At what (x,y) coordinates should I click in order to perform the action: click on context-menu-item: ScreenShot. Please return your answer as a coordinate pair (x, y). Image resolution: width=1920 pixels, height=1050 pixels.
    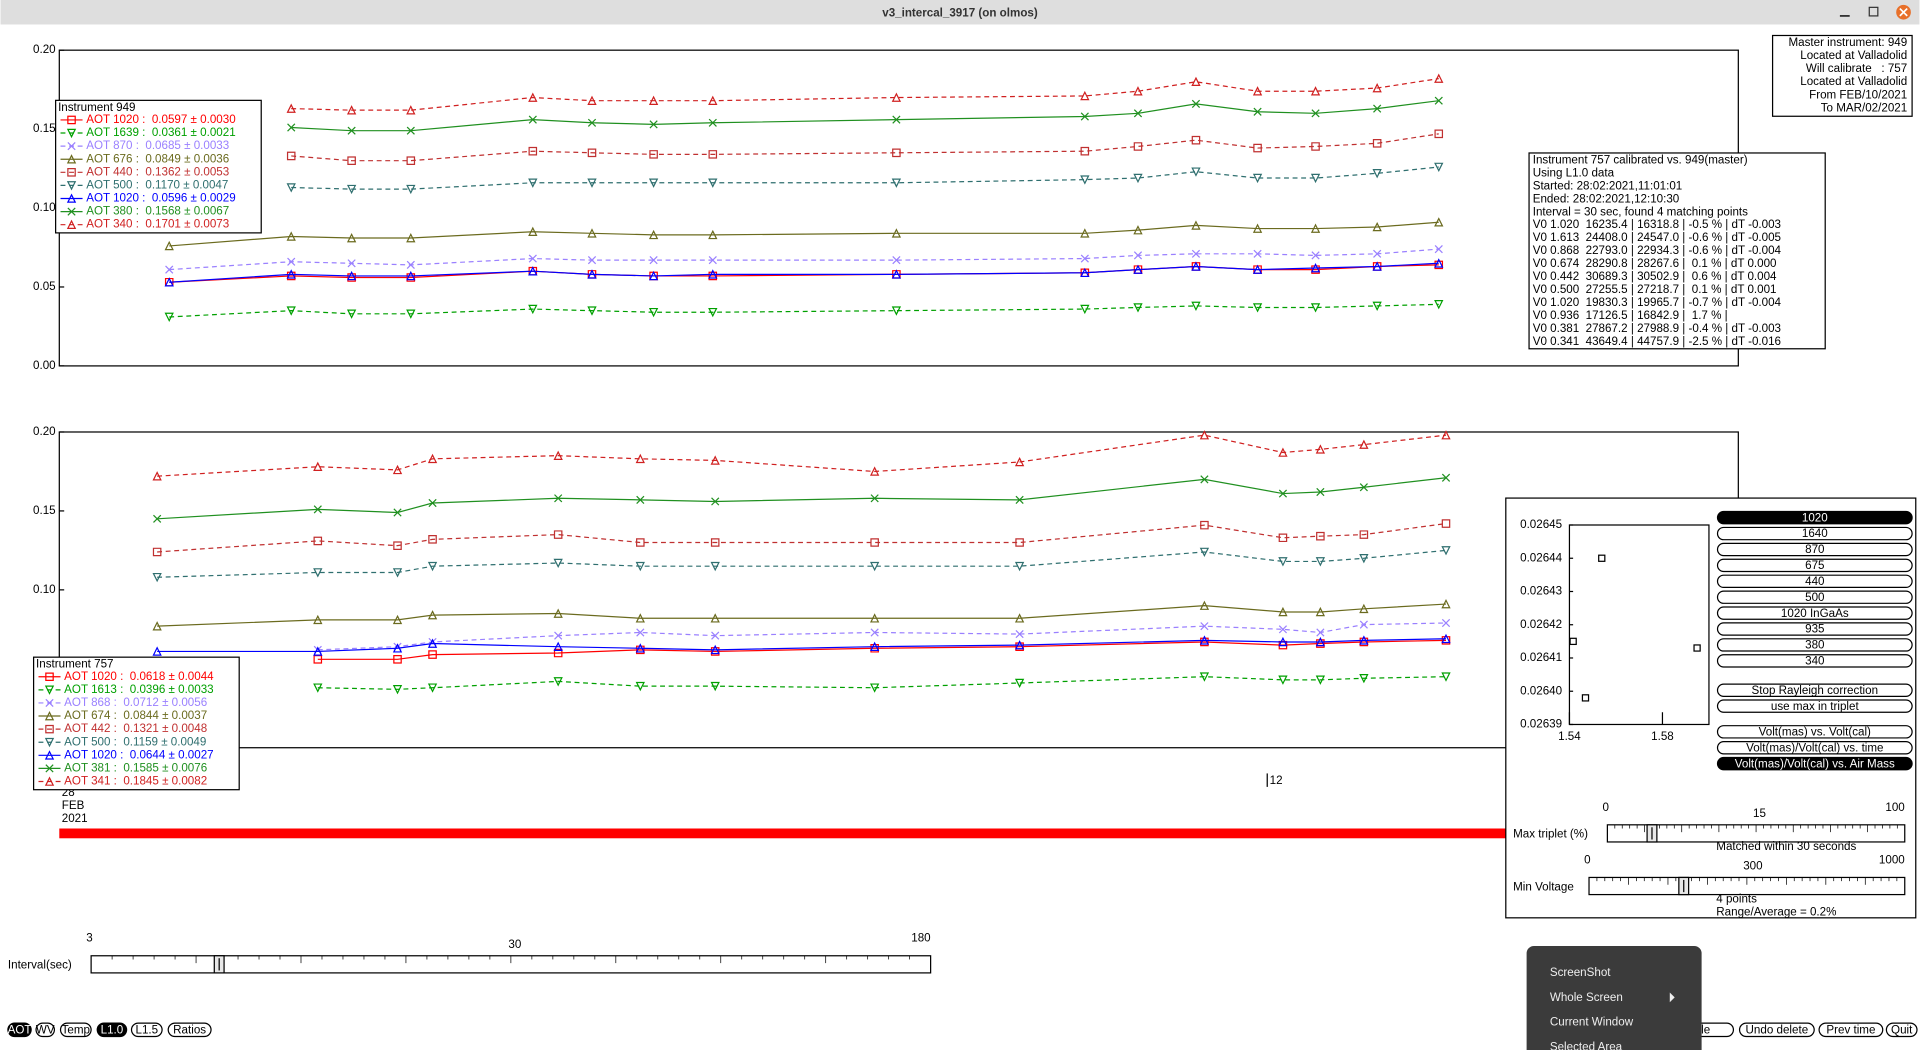
    Looking at the image, I should click on (1580, 972).